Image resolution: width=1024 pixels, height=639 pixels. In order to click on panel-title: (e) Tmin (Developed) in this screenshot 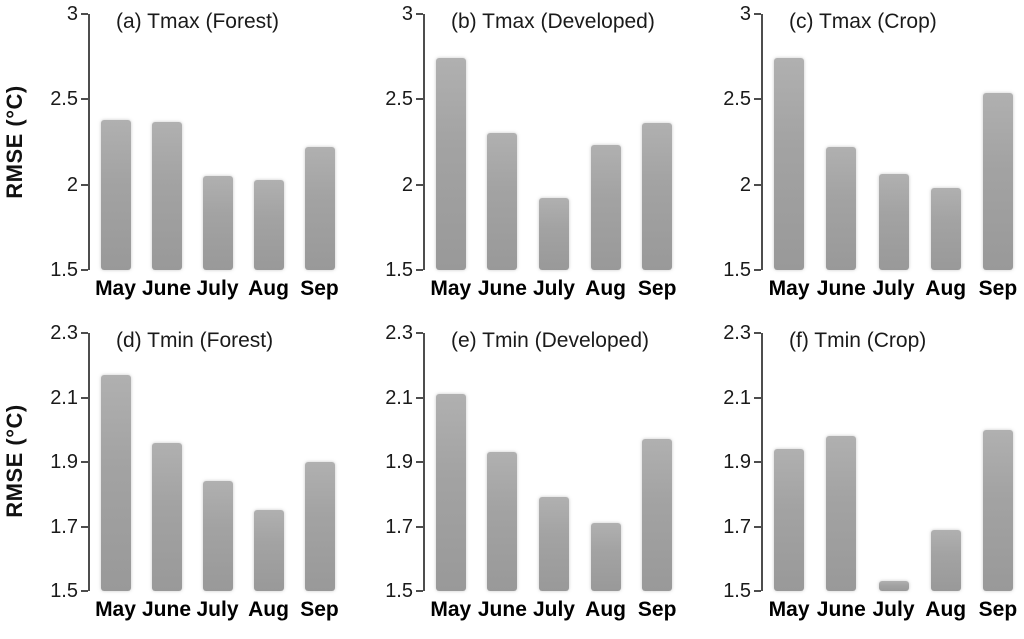, I will do `click(550, 340)`.